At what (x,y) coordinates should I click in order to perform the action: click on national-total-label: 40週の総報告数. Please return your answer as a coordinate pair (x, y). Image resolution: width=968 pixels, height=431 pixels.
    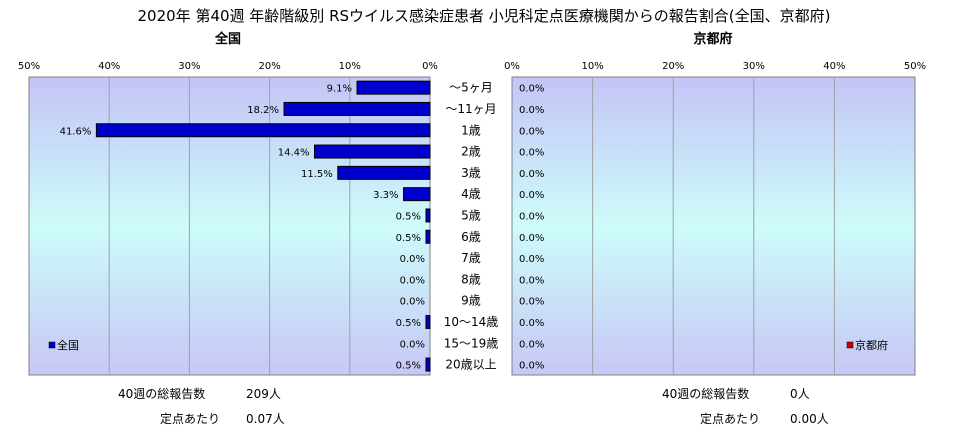
    Looking at the image, I should click on (162, 394).